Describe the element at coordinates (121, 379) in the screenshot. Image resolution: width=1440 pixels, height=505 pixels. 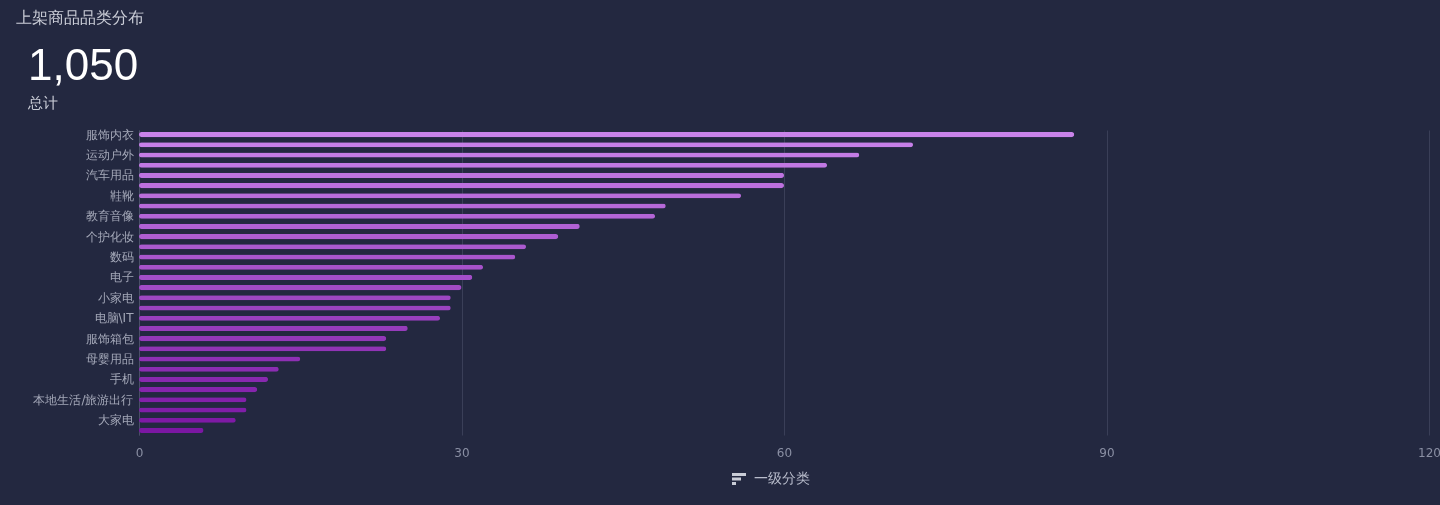
I see `y-tick-label: 手机` at that location.